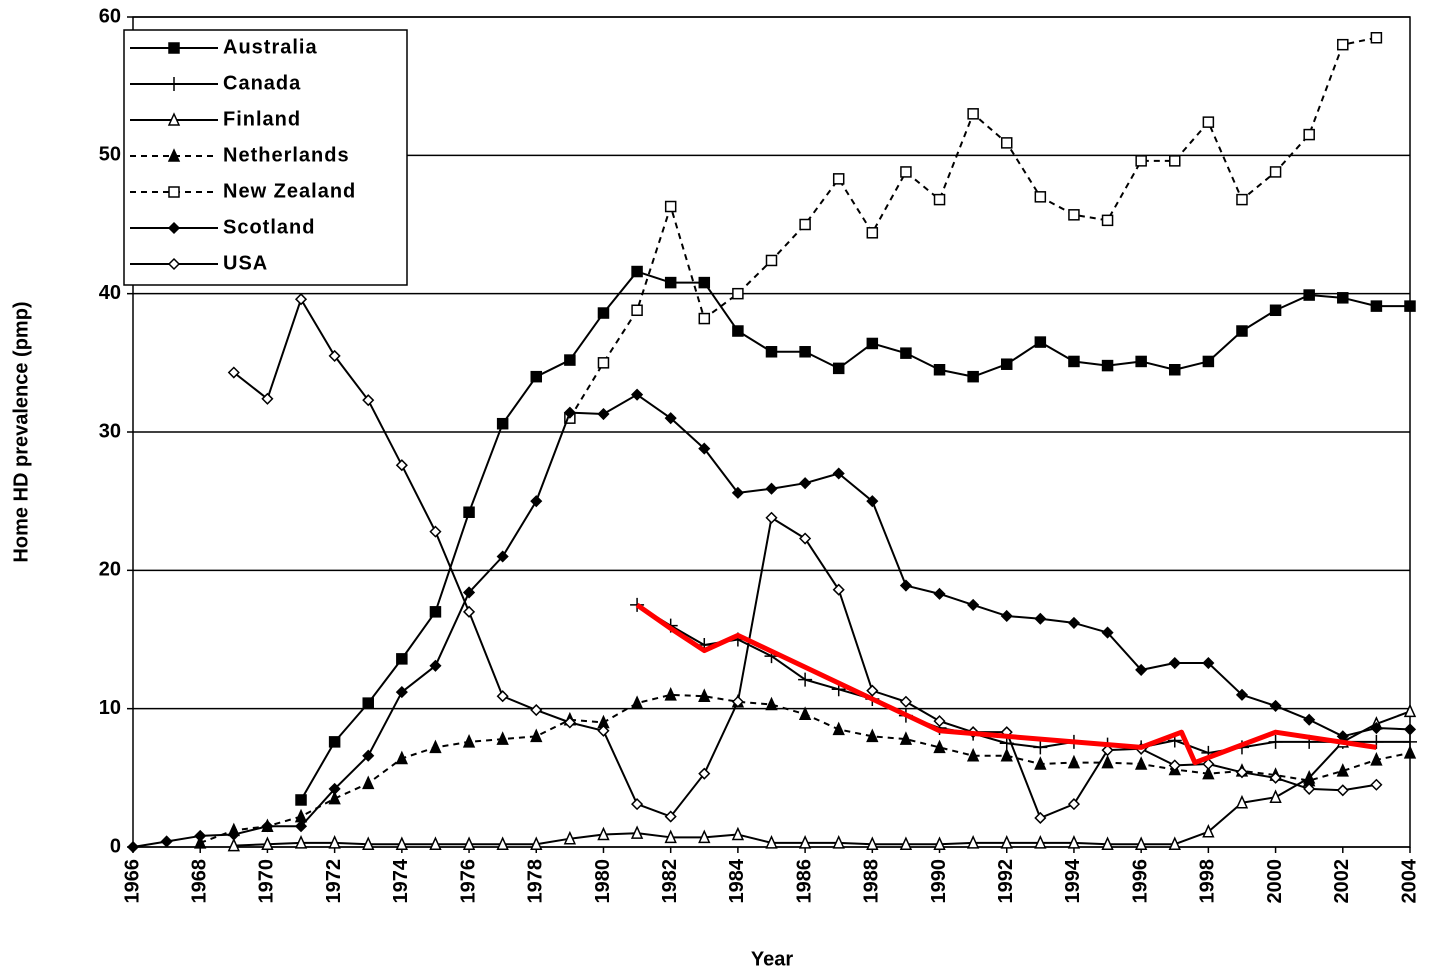 The width and height of the screenshot is (1431, 973). I want to click on legend-label: Scotland, so click(269, 227).